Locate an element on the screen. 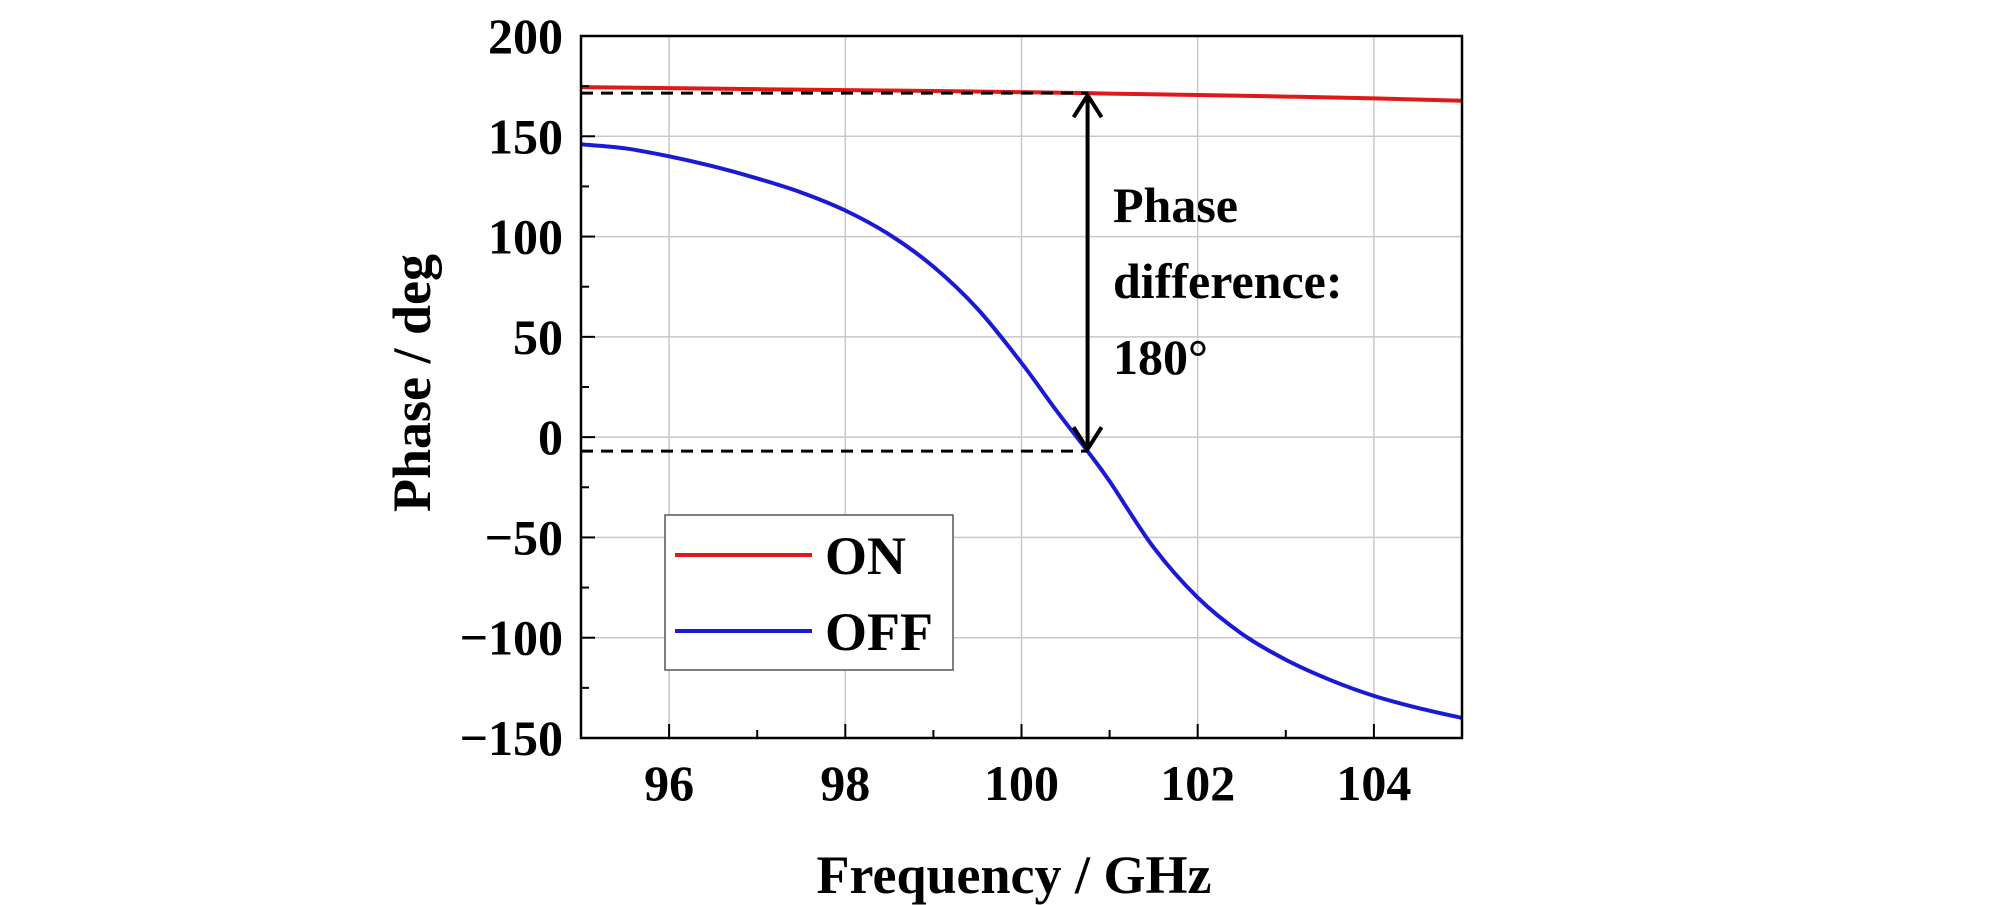 This screenshot has width=2002, height=905. legend: ON OFF is located at coordinates (809, 592).